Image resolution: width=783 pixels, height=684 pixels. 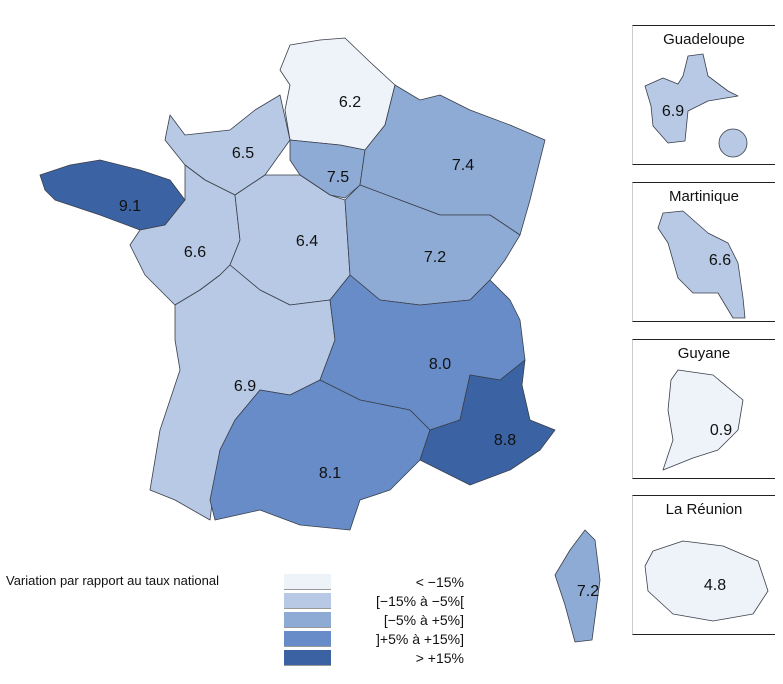 I want to click on region-corse, so click(x=577, y=586).